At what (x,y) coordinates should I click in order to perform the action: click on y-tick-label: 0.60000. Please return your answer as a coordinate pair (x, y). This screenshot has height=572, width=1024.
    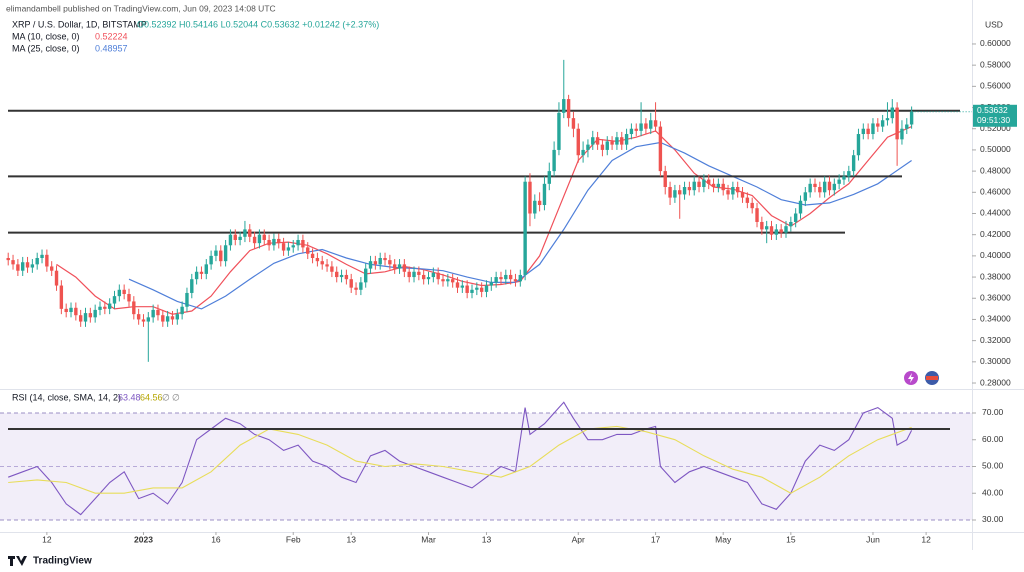
    Looking at the image, I should click on (995, 43).